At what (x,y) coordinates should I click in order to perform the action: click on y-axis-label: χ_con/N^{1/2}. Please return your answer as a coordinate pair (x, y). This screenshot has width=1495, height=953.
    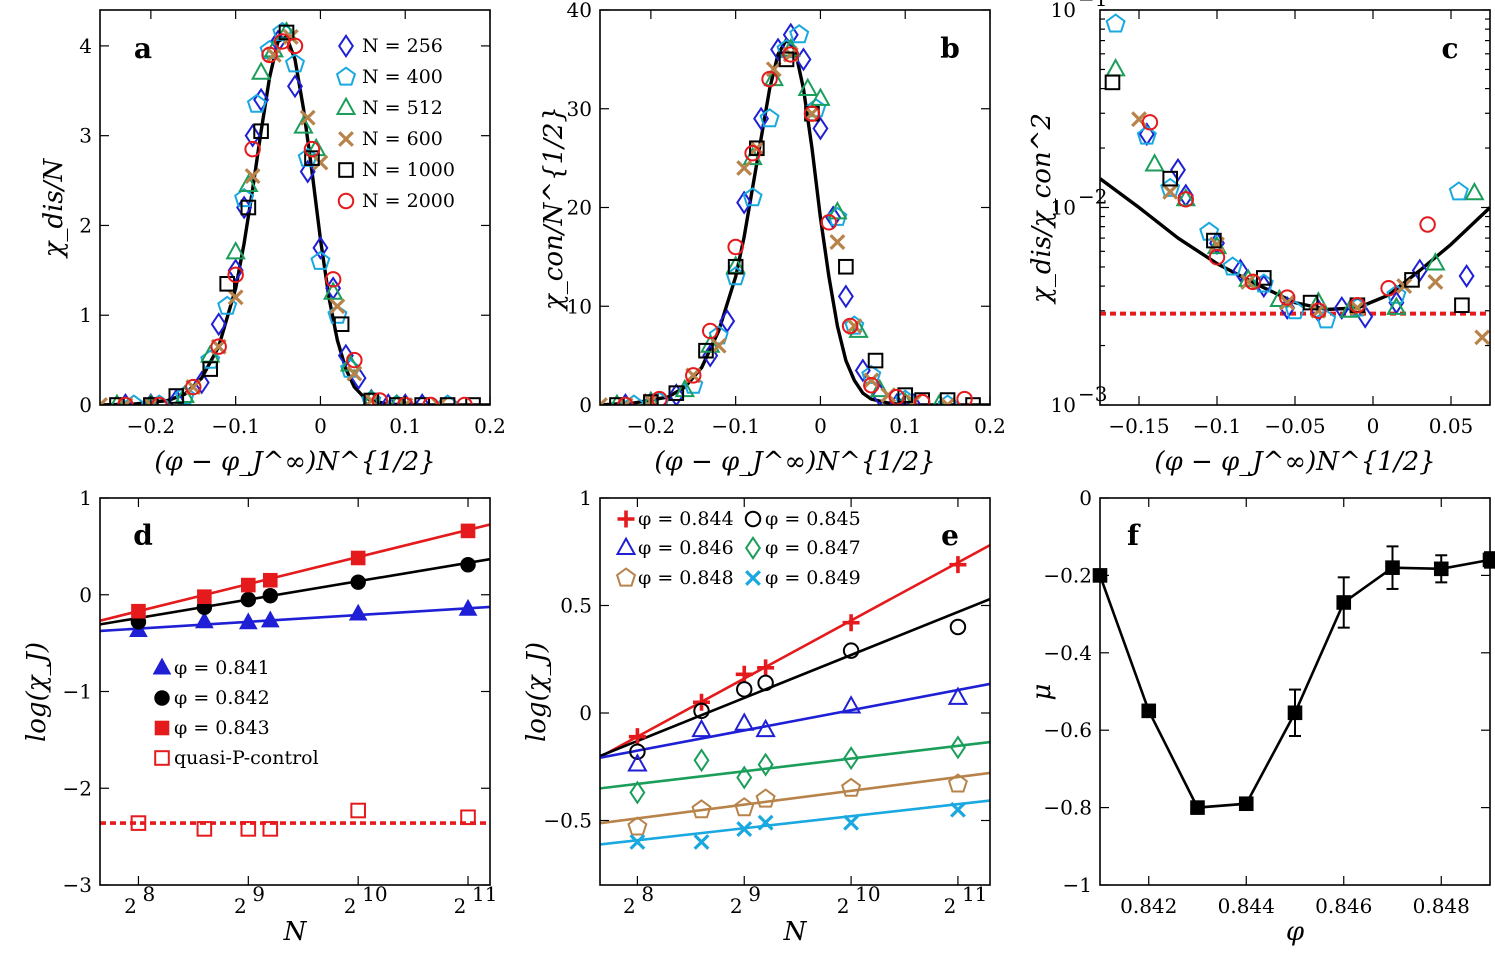
    Looking at the image, I should click on (554, 209).